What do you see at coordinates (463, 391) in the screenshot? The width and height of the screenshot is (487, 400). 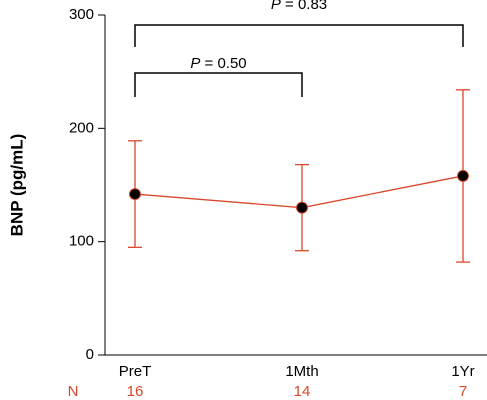 I see `n-value: 7` at bounding box center [463, 391].